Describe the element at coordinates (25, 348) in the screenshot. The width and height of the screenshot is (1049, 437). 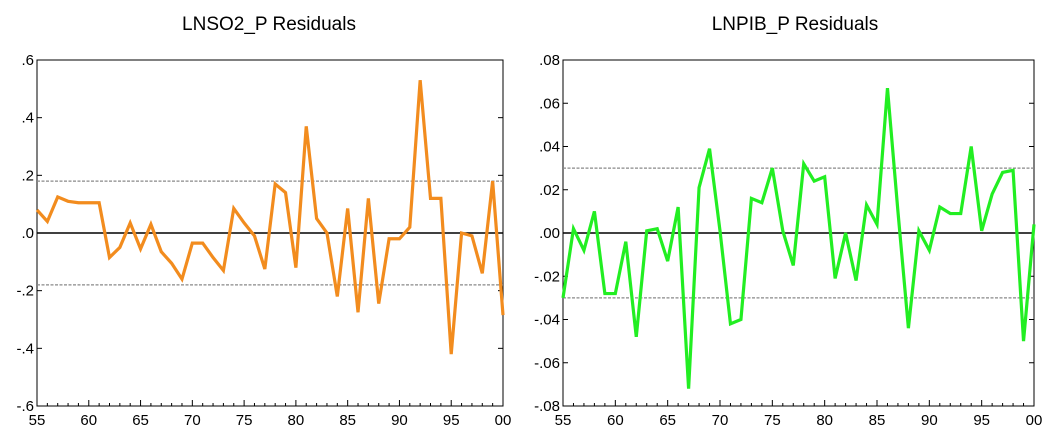
I see `y-tick-label: -.4` at that location.